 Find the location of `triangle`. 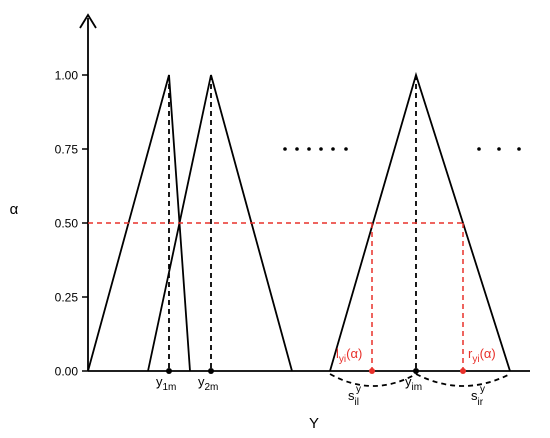

triangle is located at coordinates (139, 223).